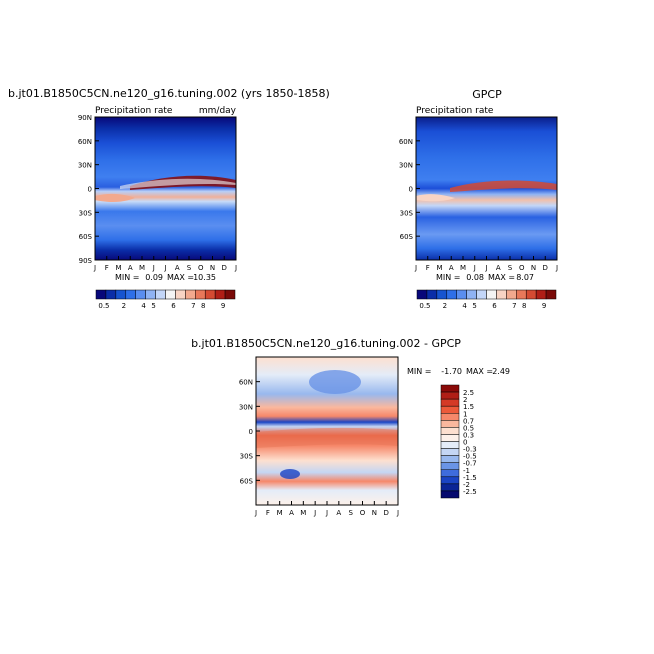  What do you see at coordinates (335, 382) in the screenshot?
I see `panel-diff-anomaly-north` at bounding box center [335, 382].